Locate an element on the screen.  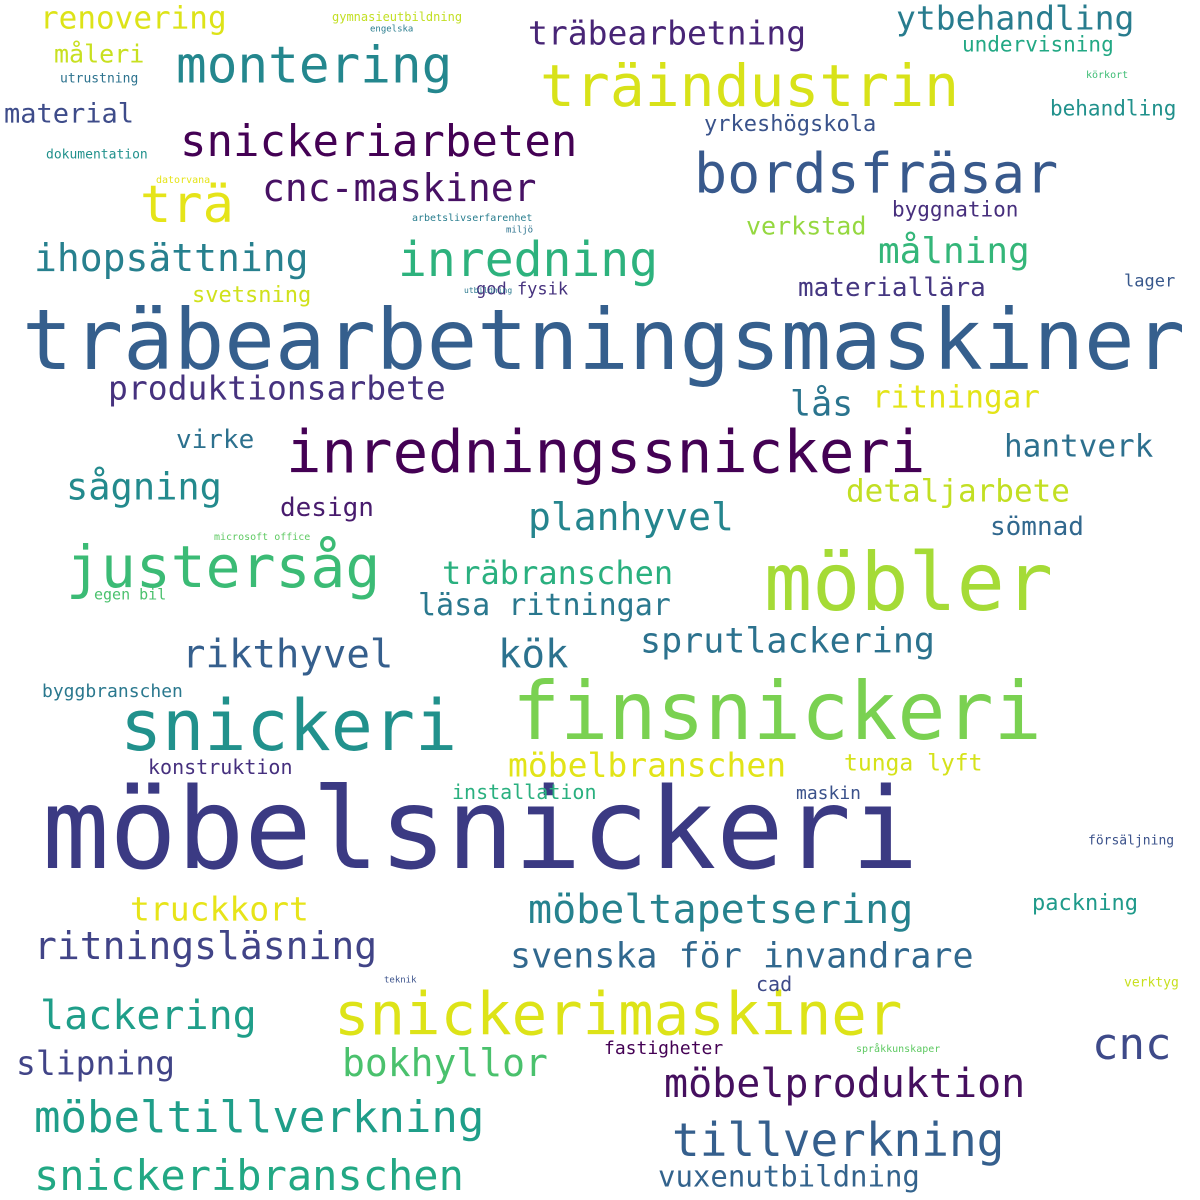
word: inredning is located at coordinates (528, 260).